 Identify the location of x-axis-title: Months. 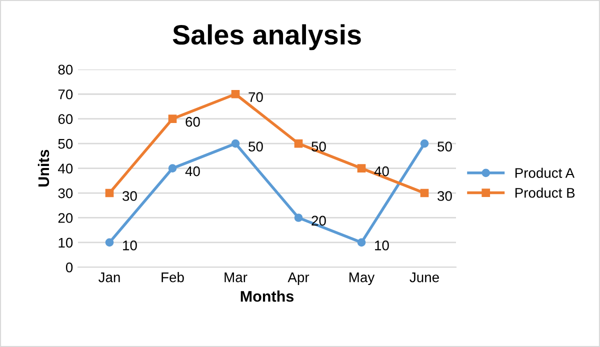
(267, 296).